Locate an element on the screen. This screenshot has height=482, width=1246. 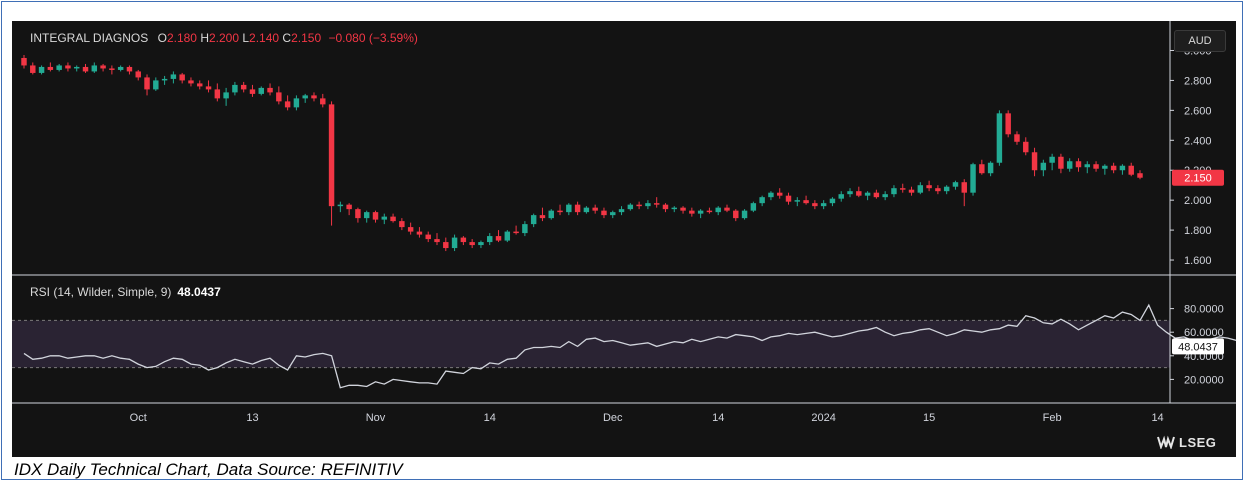
high-label: H is located at coordinates (204, 38).